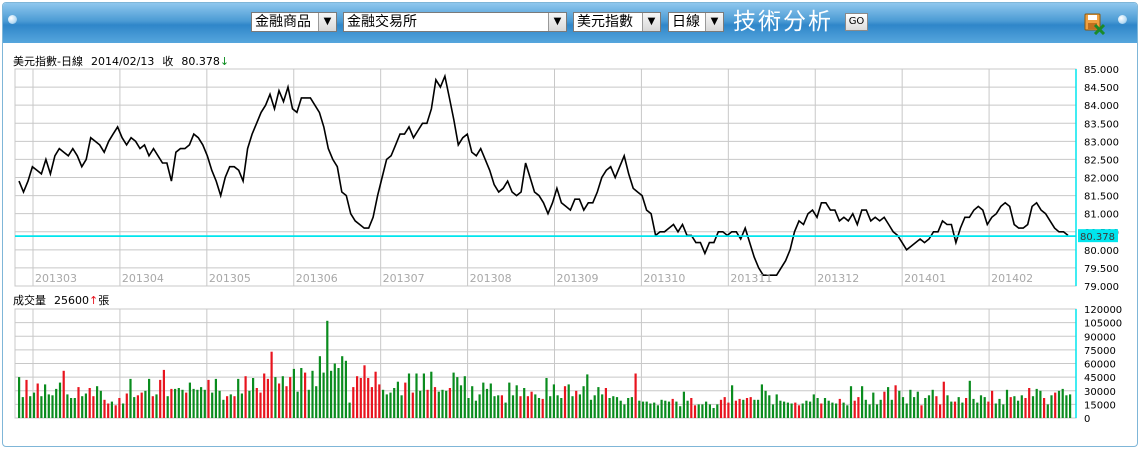 The image size is (1144, 449). What do you see at coordinates (200, 61) in the screenshot?
I see `close-value: 80.378` at bounding box center [200, 61].